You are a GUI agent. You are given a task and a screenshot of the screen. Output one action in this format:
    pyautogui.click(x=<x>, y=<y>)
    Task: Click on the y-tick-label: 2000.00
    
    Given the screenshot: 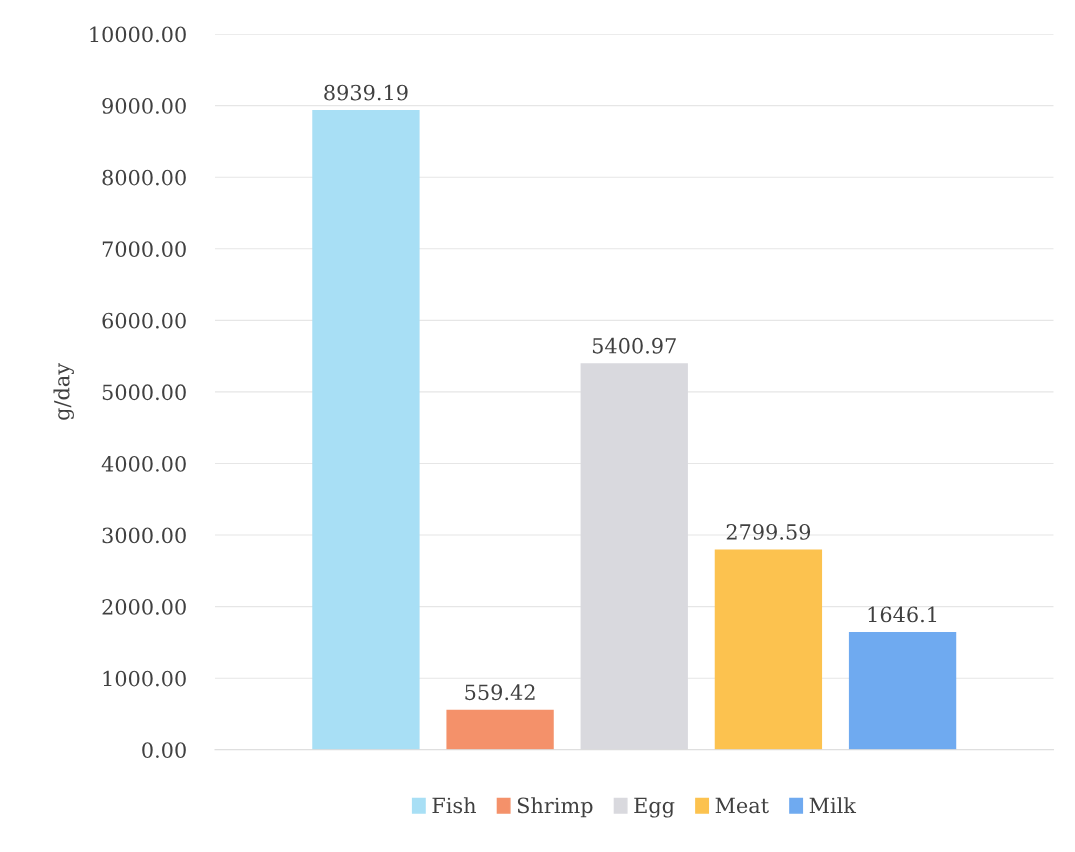 What is the action you would take?
    pyautogui.click(x=144, y=607)
    